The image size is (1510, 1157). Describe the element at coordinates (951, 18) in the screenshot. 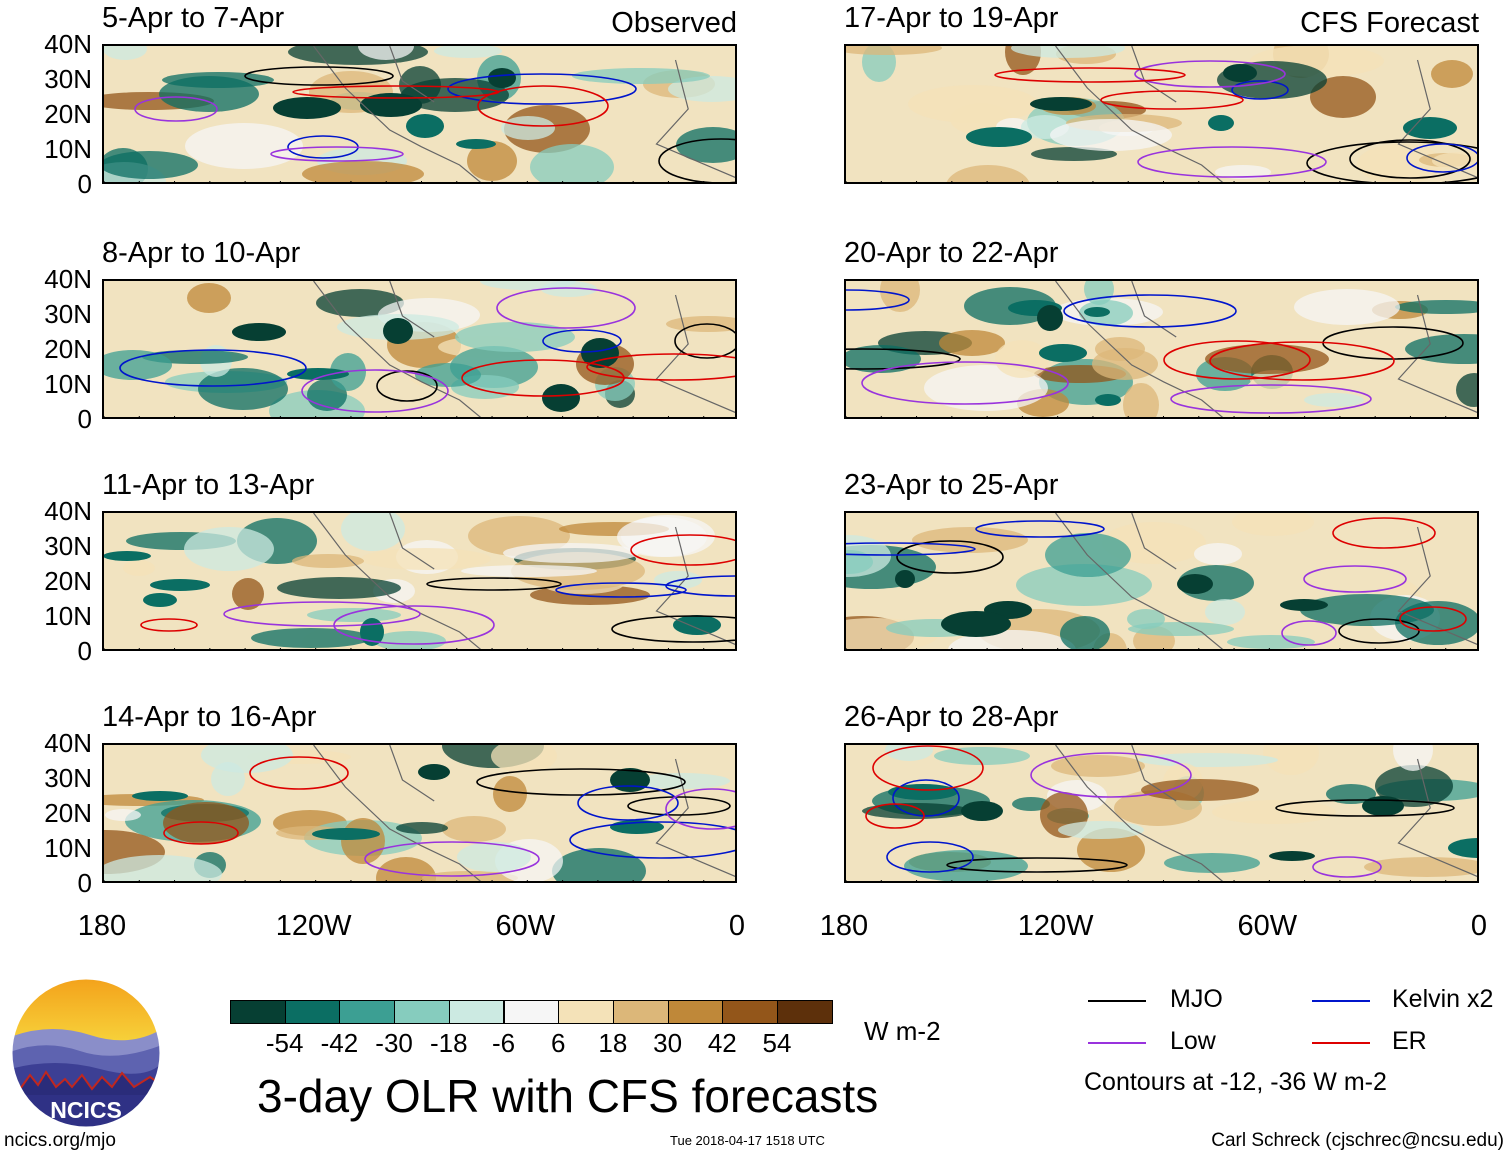

I see `panel-title: 17-Apr to 19-Apr` at that location.